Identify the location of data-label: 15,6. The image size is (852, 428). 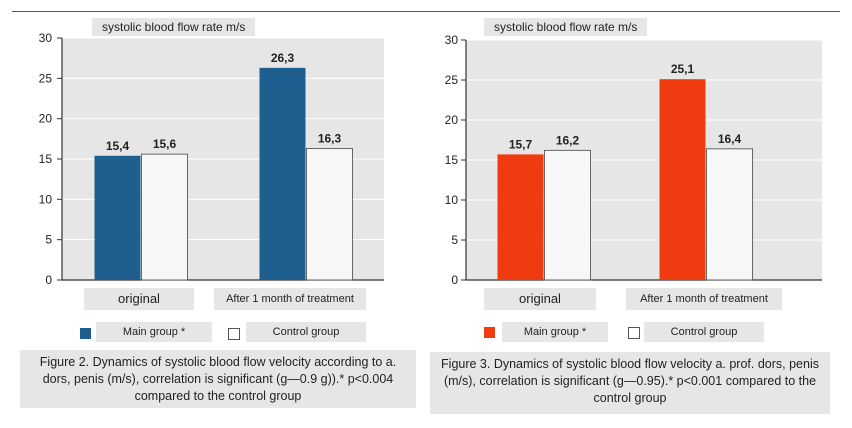
(165, 144).